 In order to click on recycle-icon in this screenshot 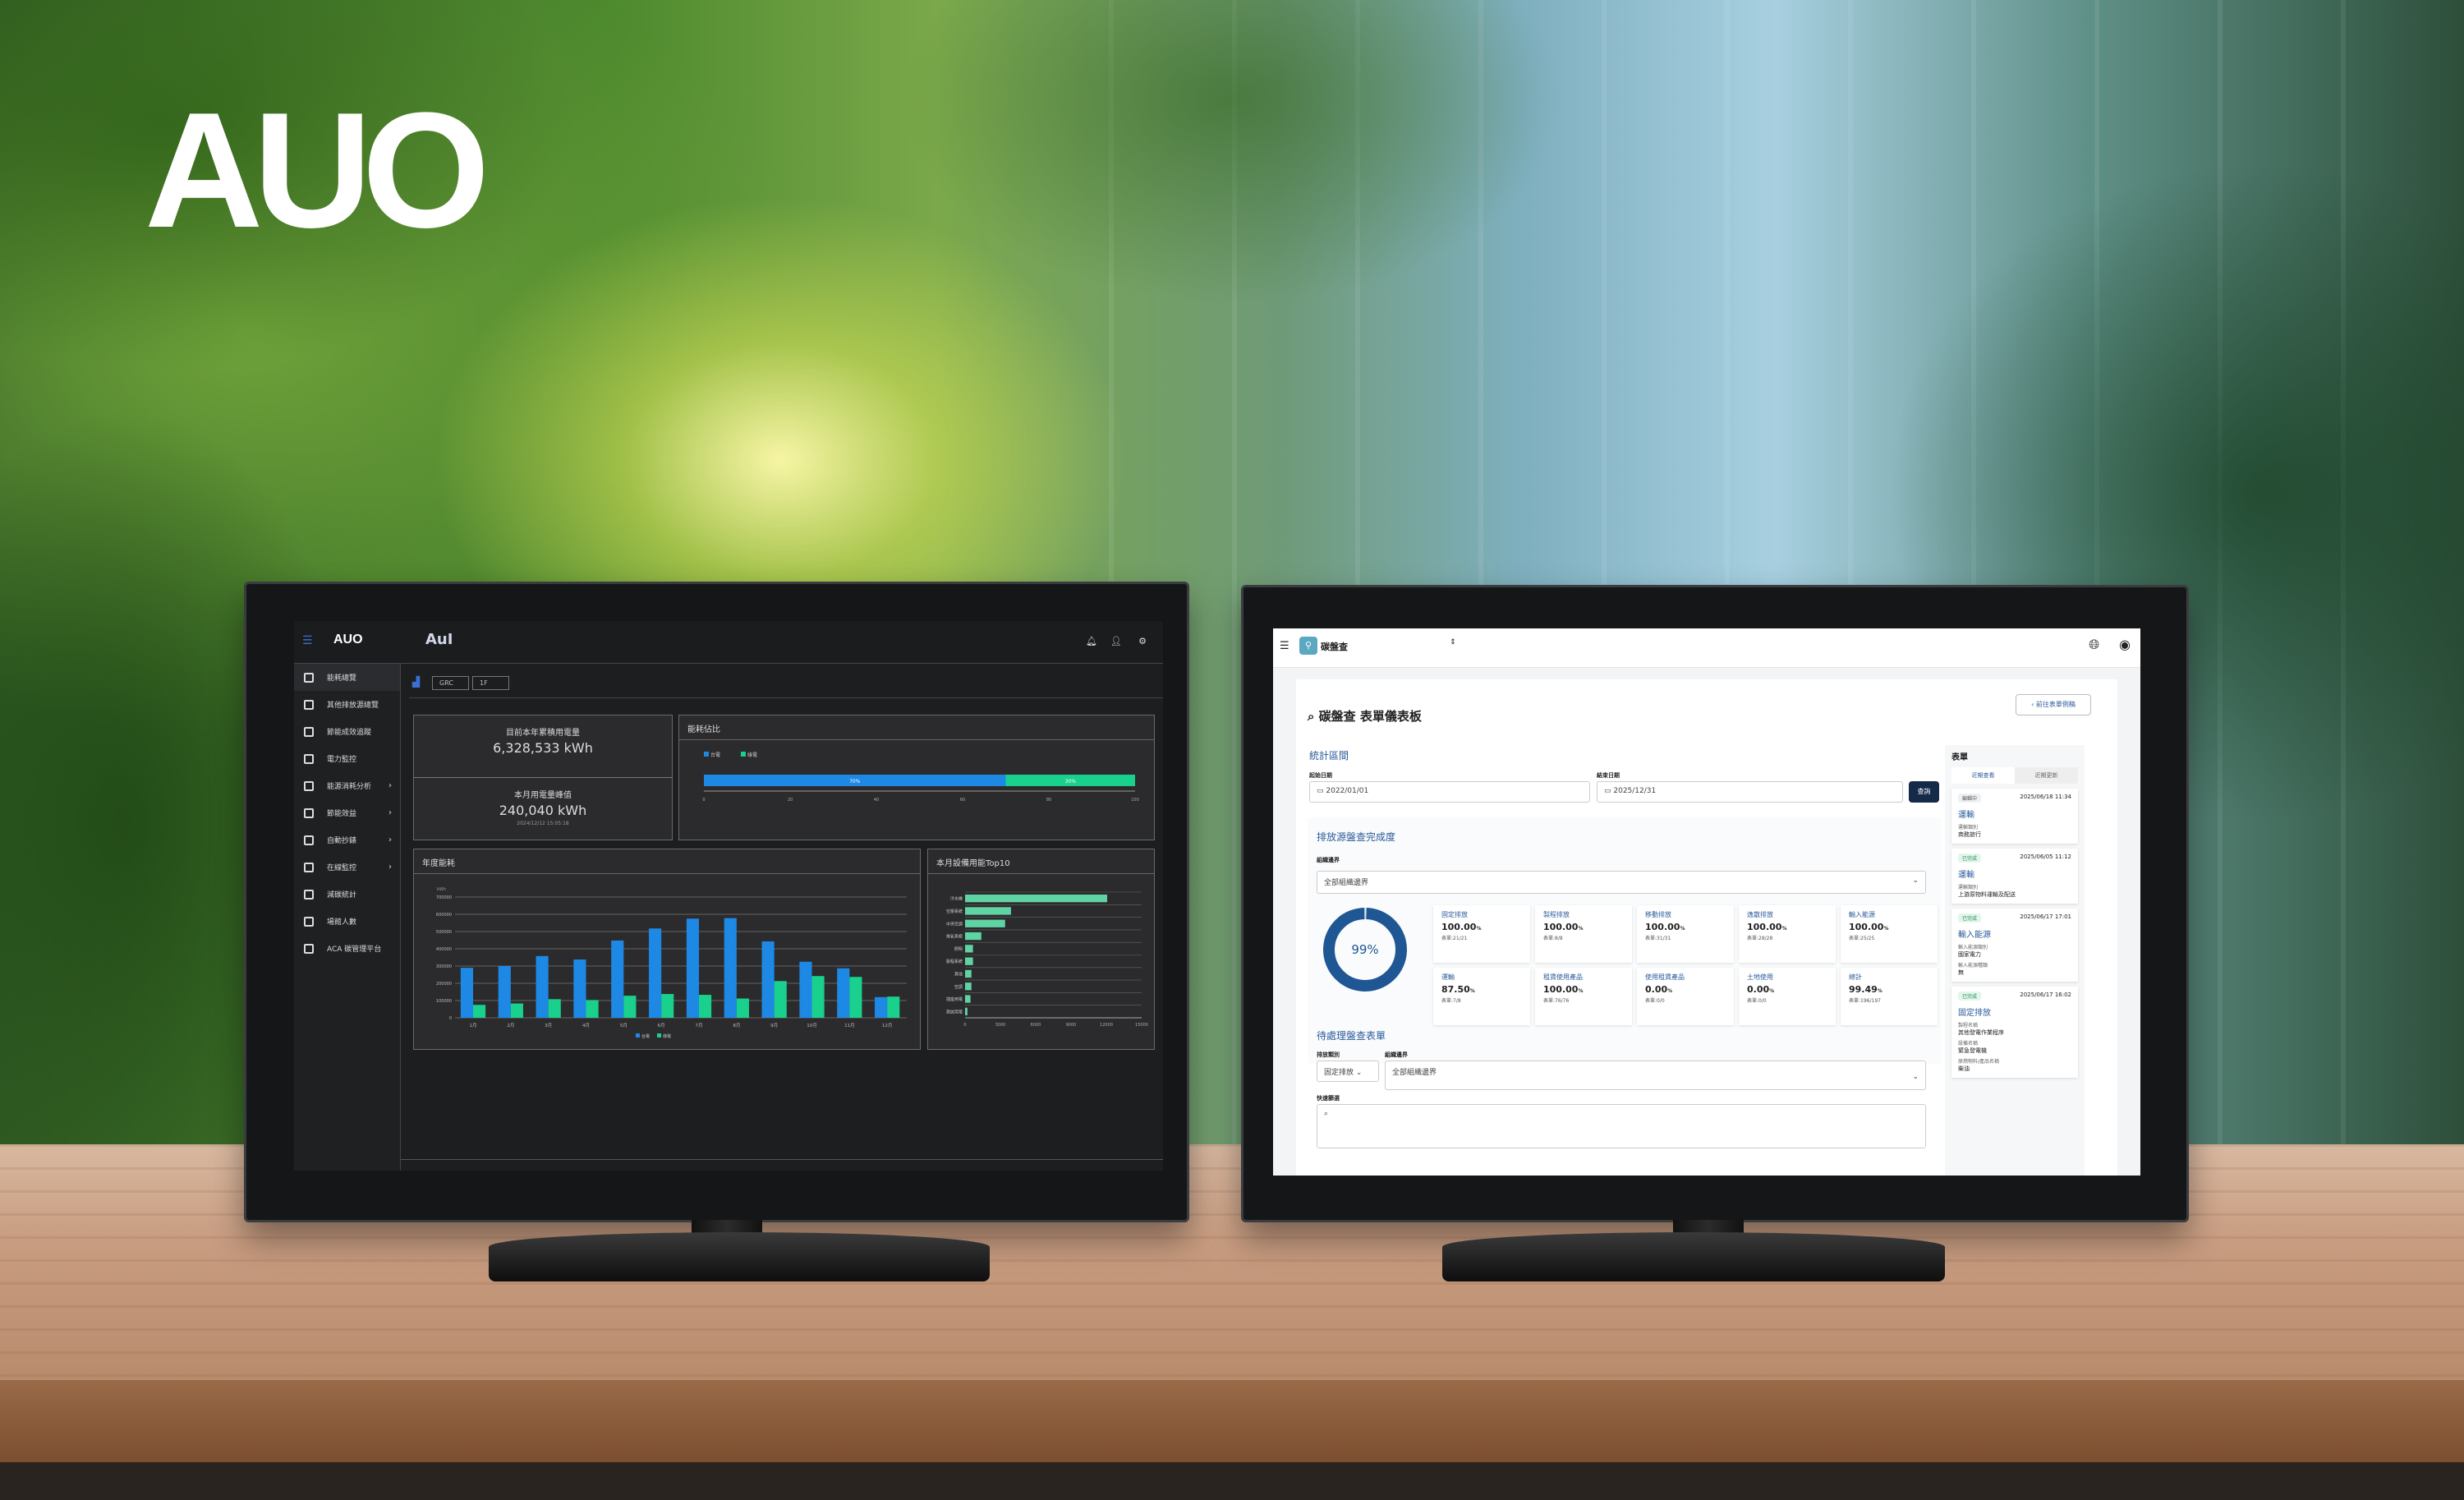, I will do `click(309, 895)`.